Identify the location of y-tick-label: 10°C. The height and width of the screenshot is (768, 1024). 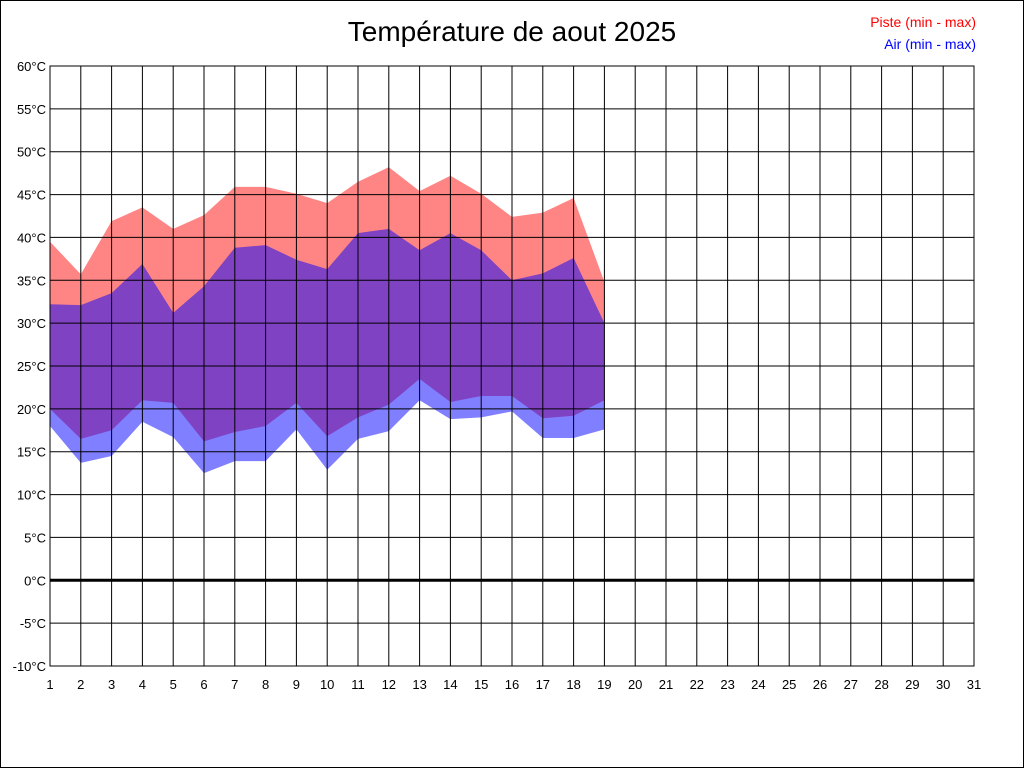
(31, 495).